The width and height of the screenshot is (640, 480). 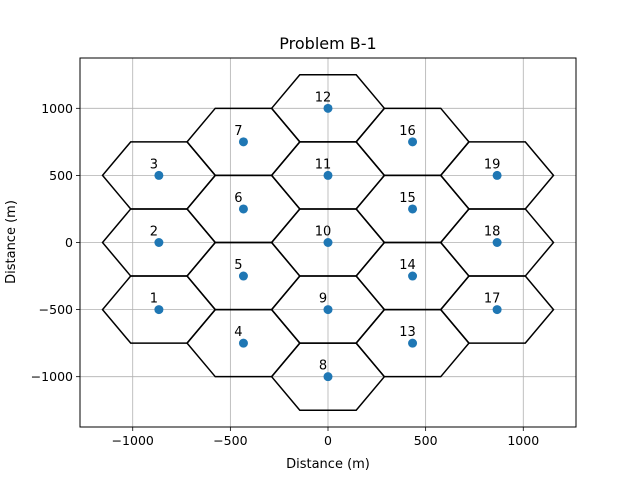 What do you see at coordinates (523, 440) in the screenshot?
I see `x-tick-label: 1000` at bounding box center [523, 440].